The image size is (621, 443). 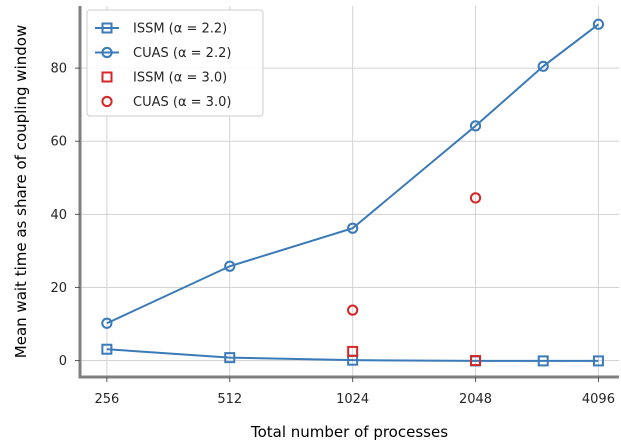 What do you see at coordinates (180, 29) in the screenshot?
I see `legend-label: ISSM (α = 2.2)` at bounding box center [180, 29].